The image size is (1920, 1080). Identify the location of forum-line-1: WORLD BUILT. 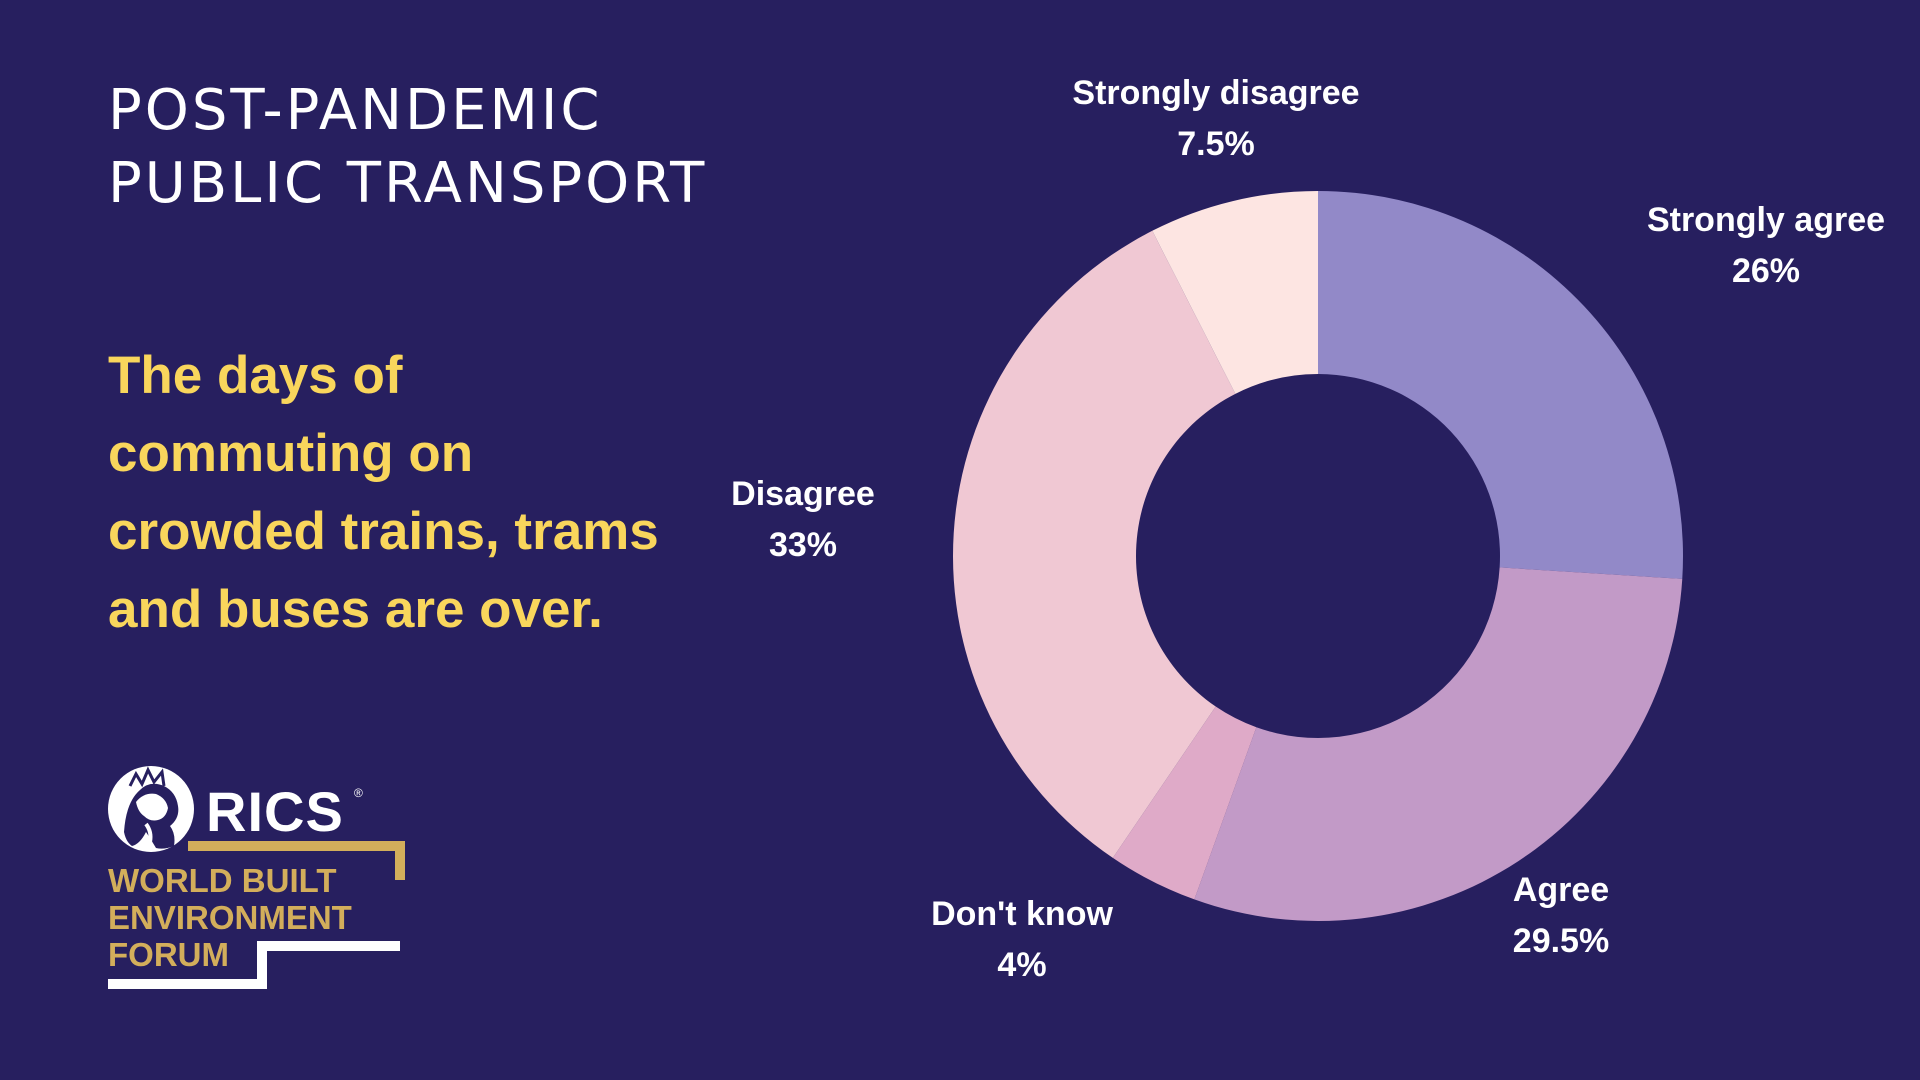
(222, 880).